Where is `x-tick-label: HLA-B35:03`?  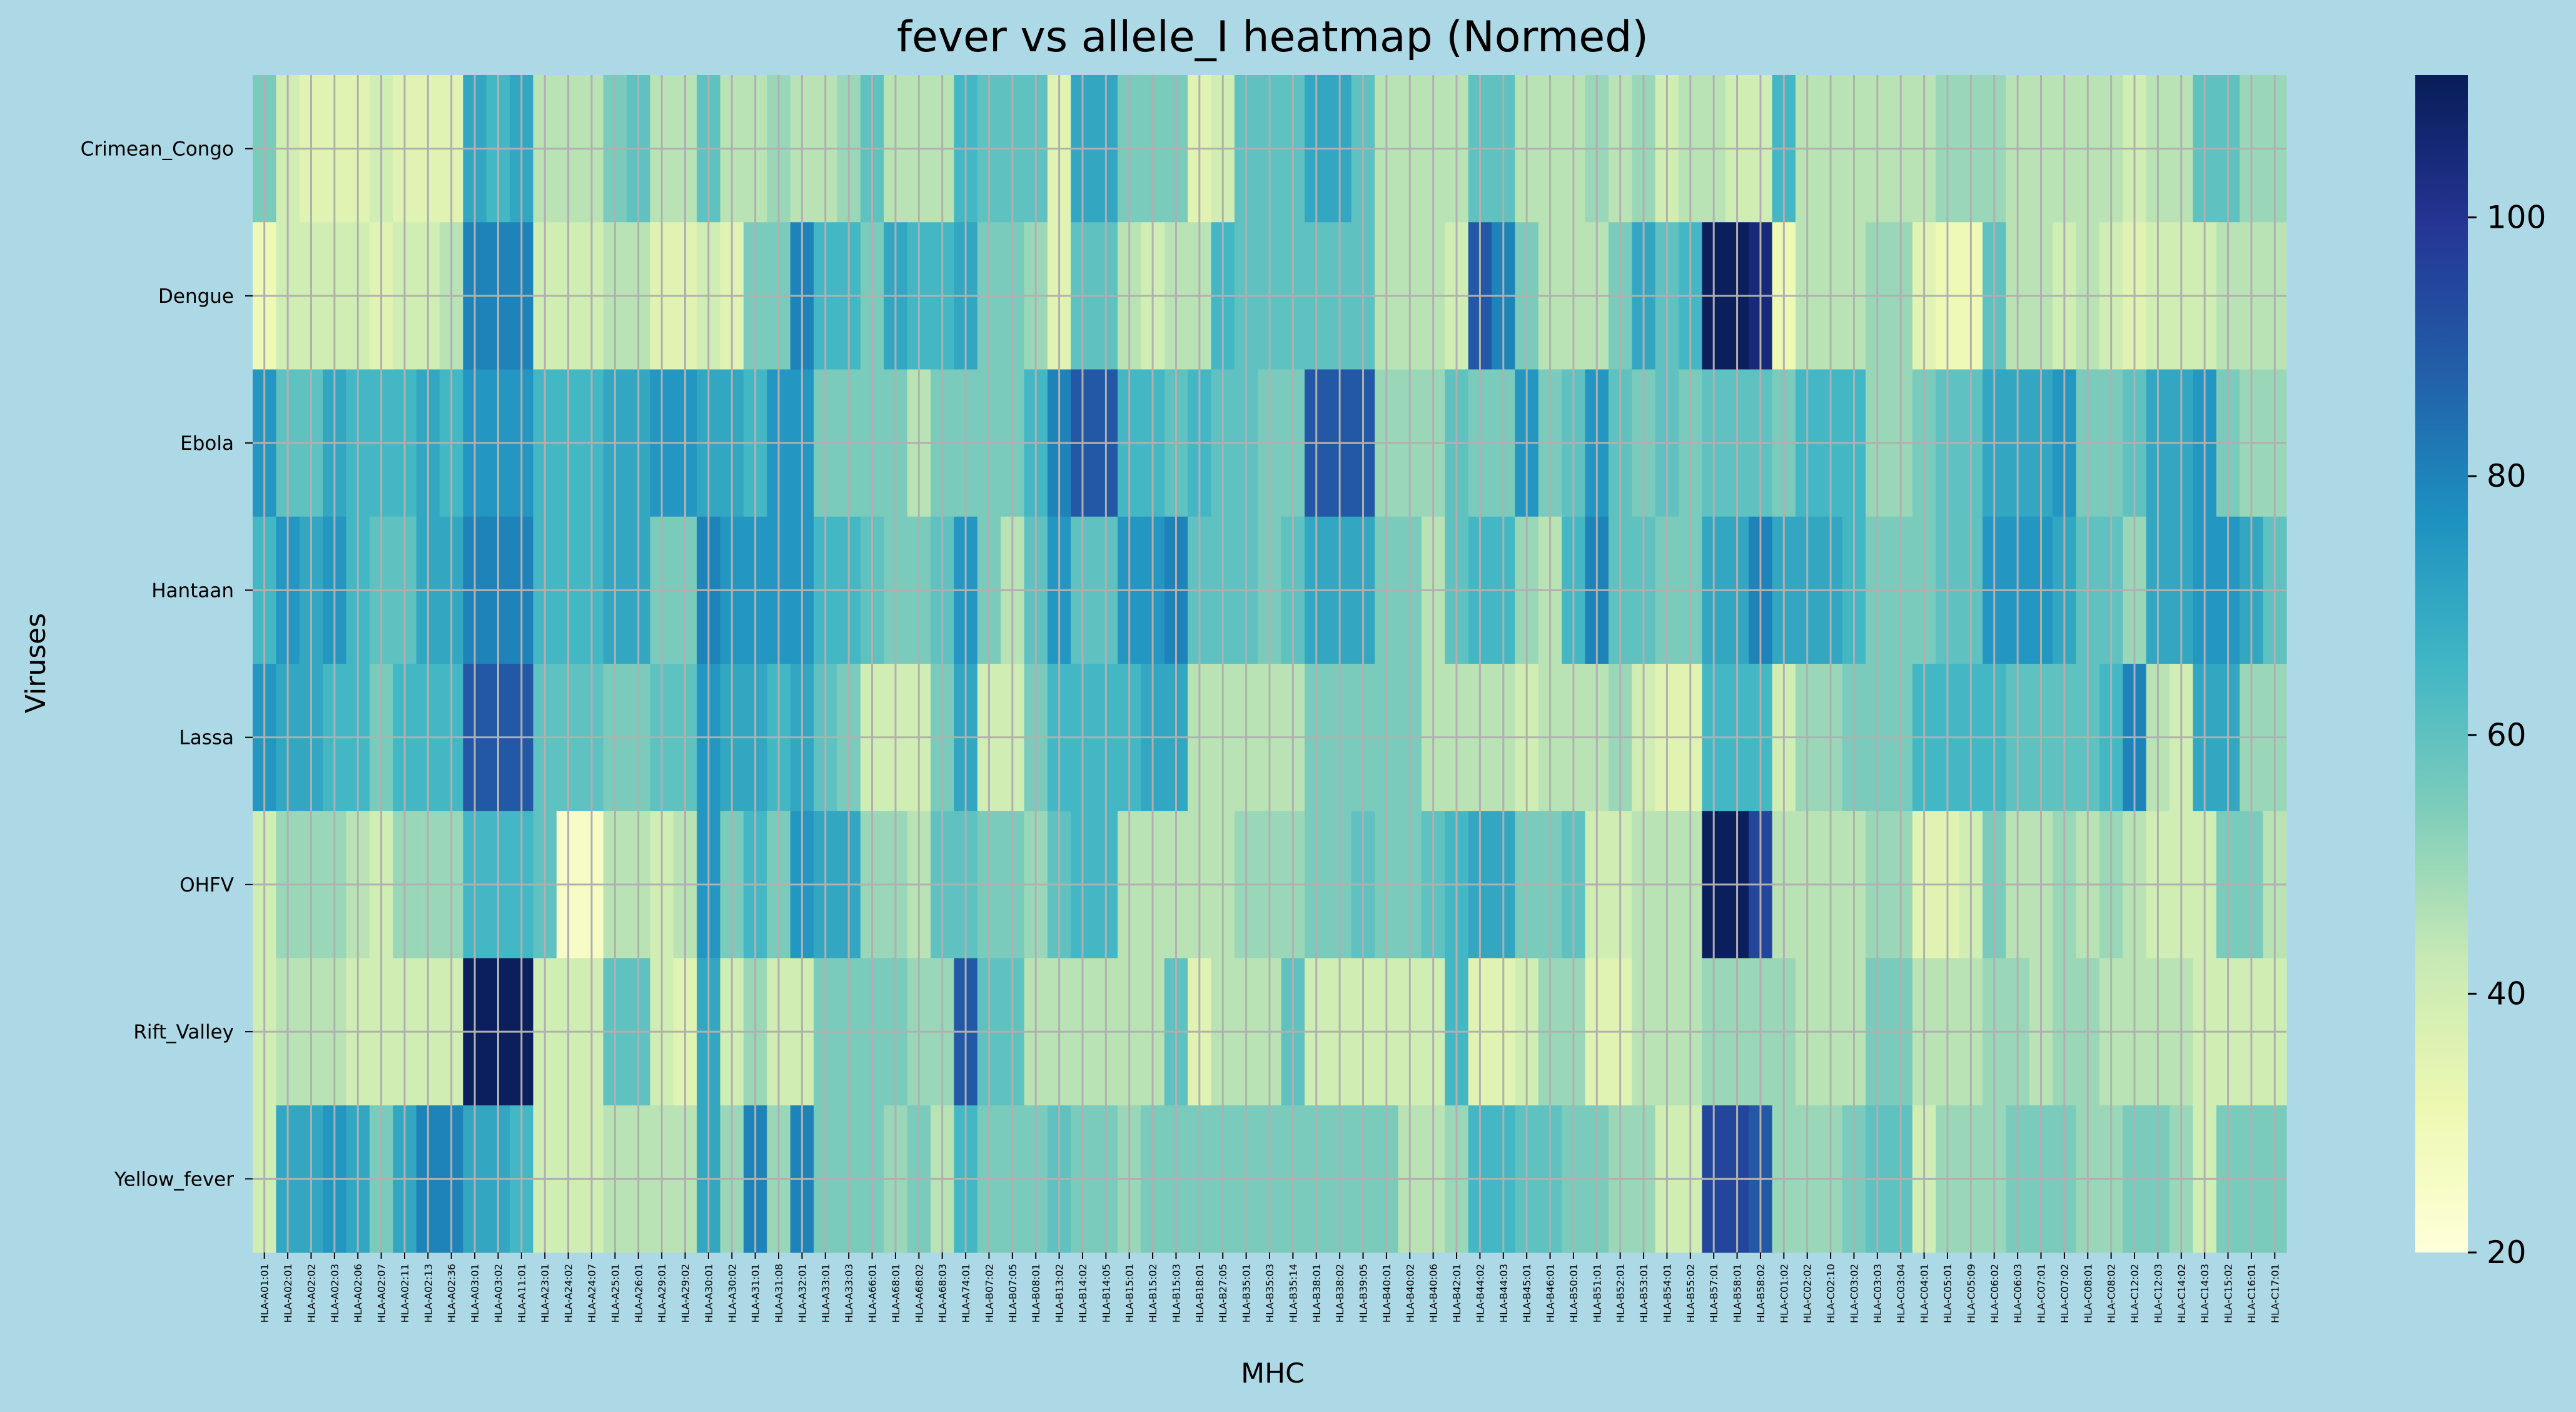 x-tick-label: HLA-B35:03 is located at coordinates (1270, 1293).